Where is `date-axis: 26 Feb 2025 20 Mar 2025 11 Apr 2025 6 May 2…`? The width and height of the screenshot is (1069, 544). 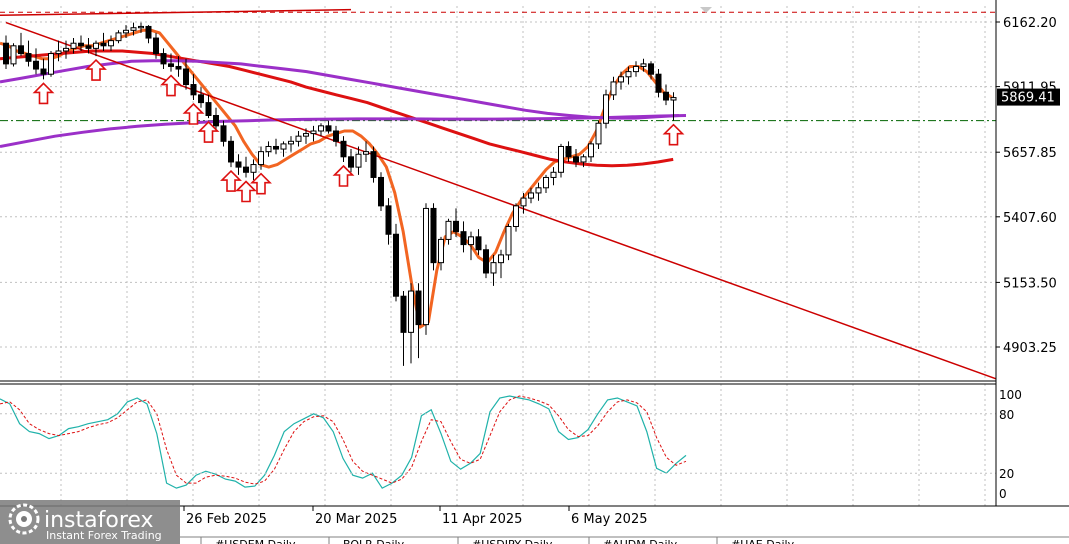
date-axis: 26 Feb 2025 20 Mar 2025 11 Apr 2025 6 May 2… is located at coordinates (415, 516).